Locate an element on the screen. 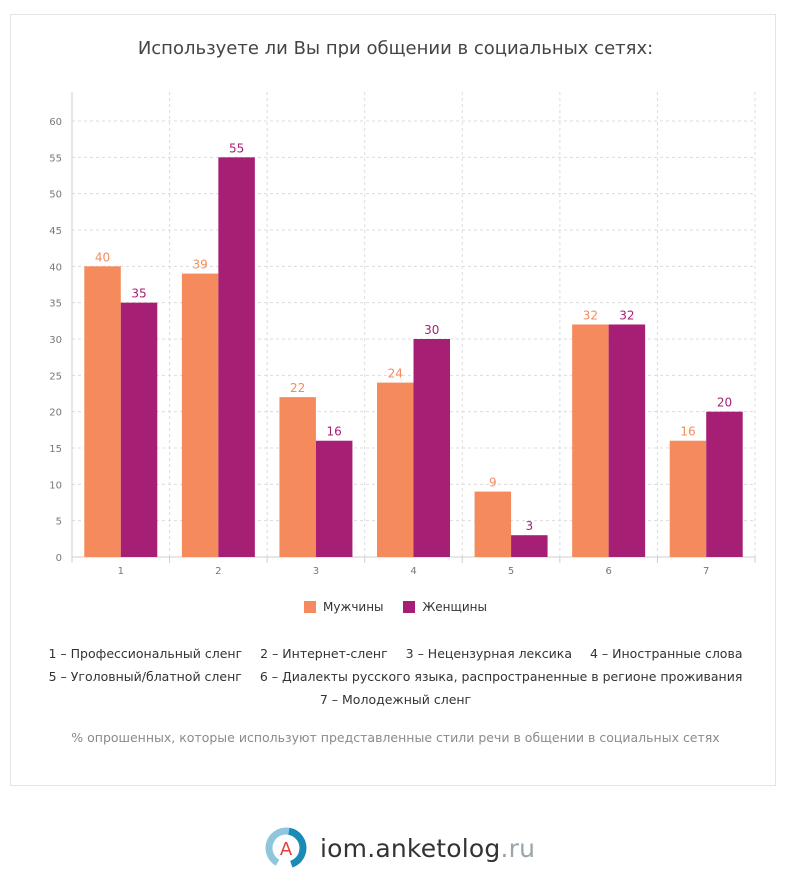 This screenshot has width=791, height=886. data-label: 3 is located at coordinates (530, 526).